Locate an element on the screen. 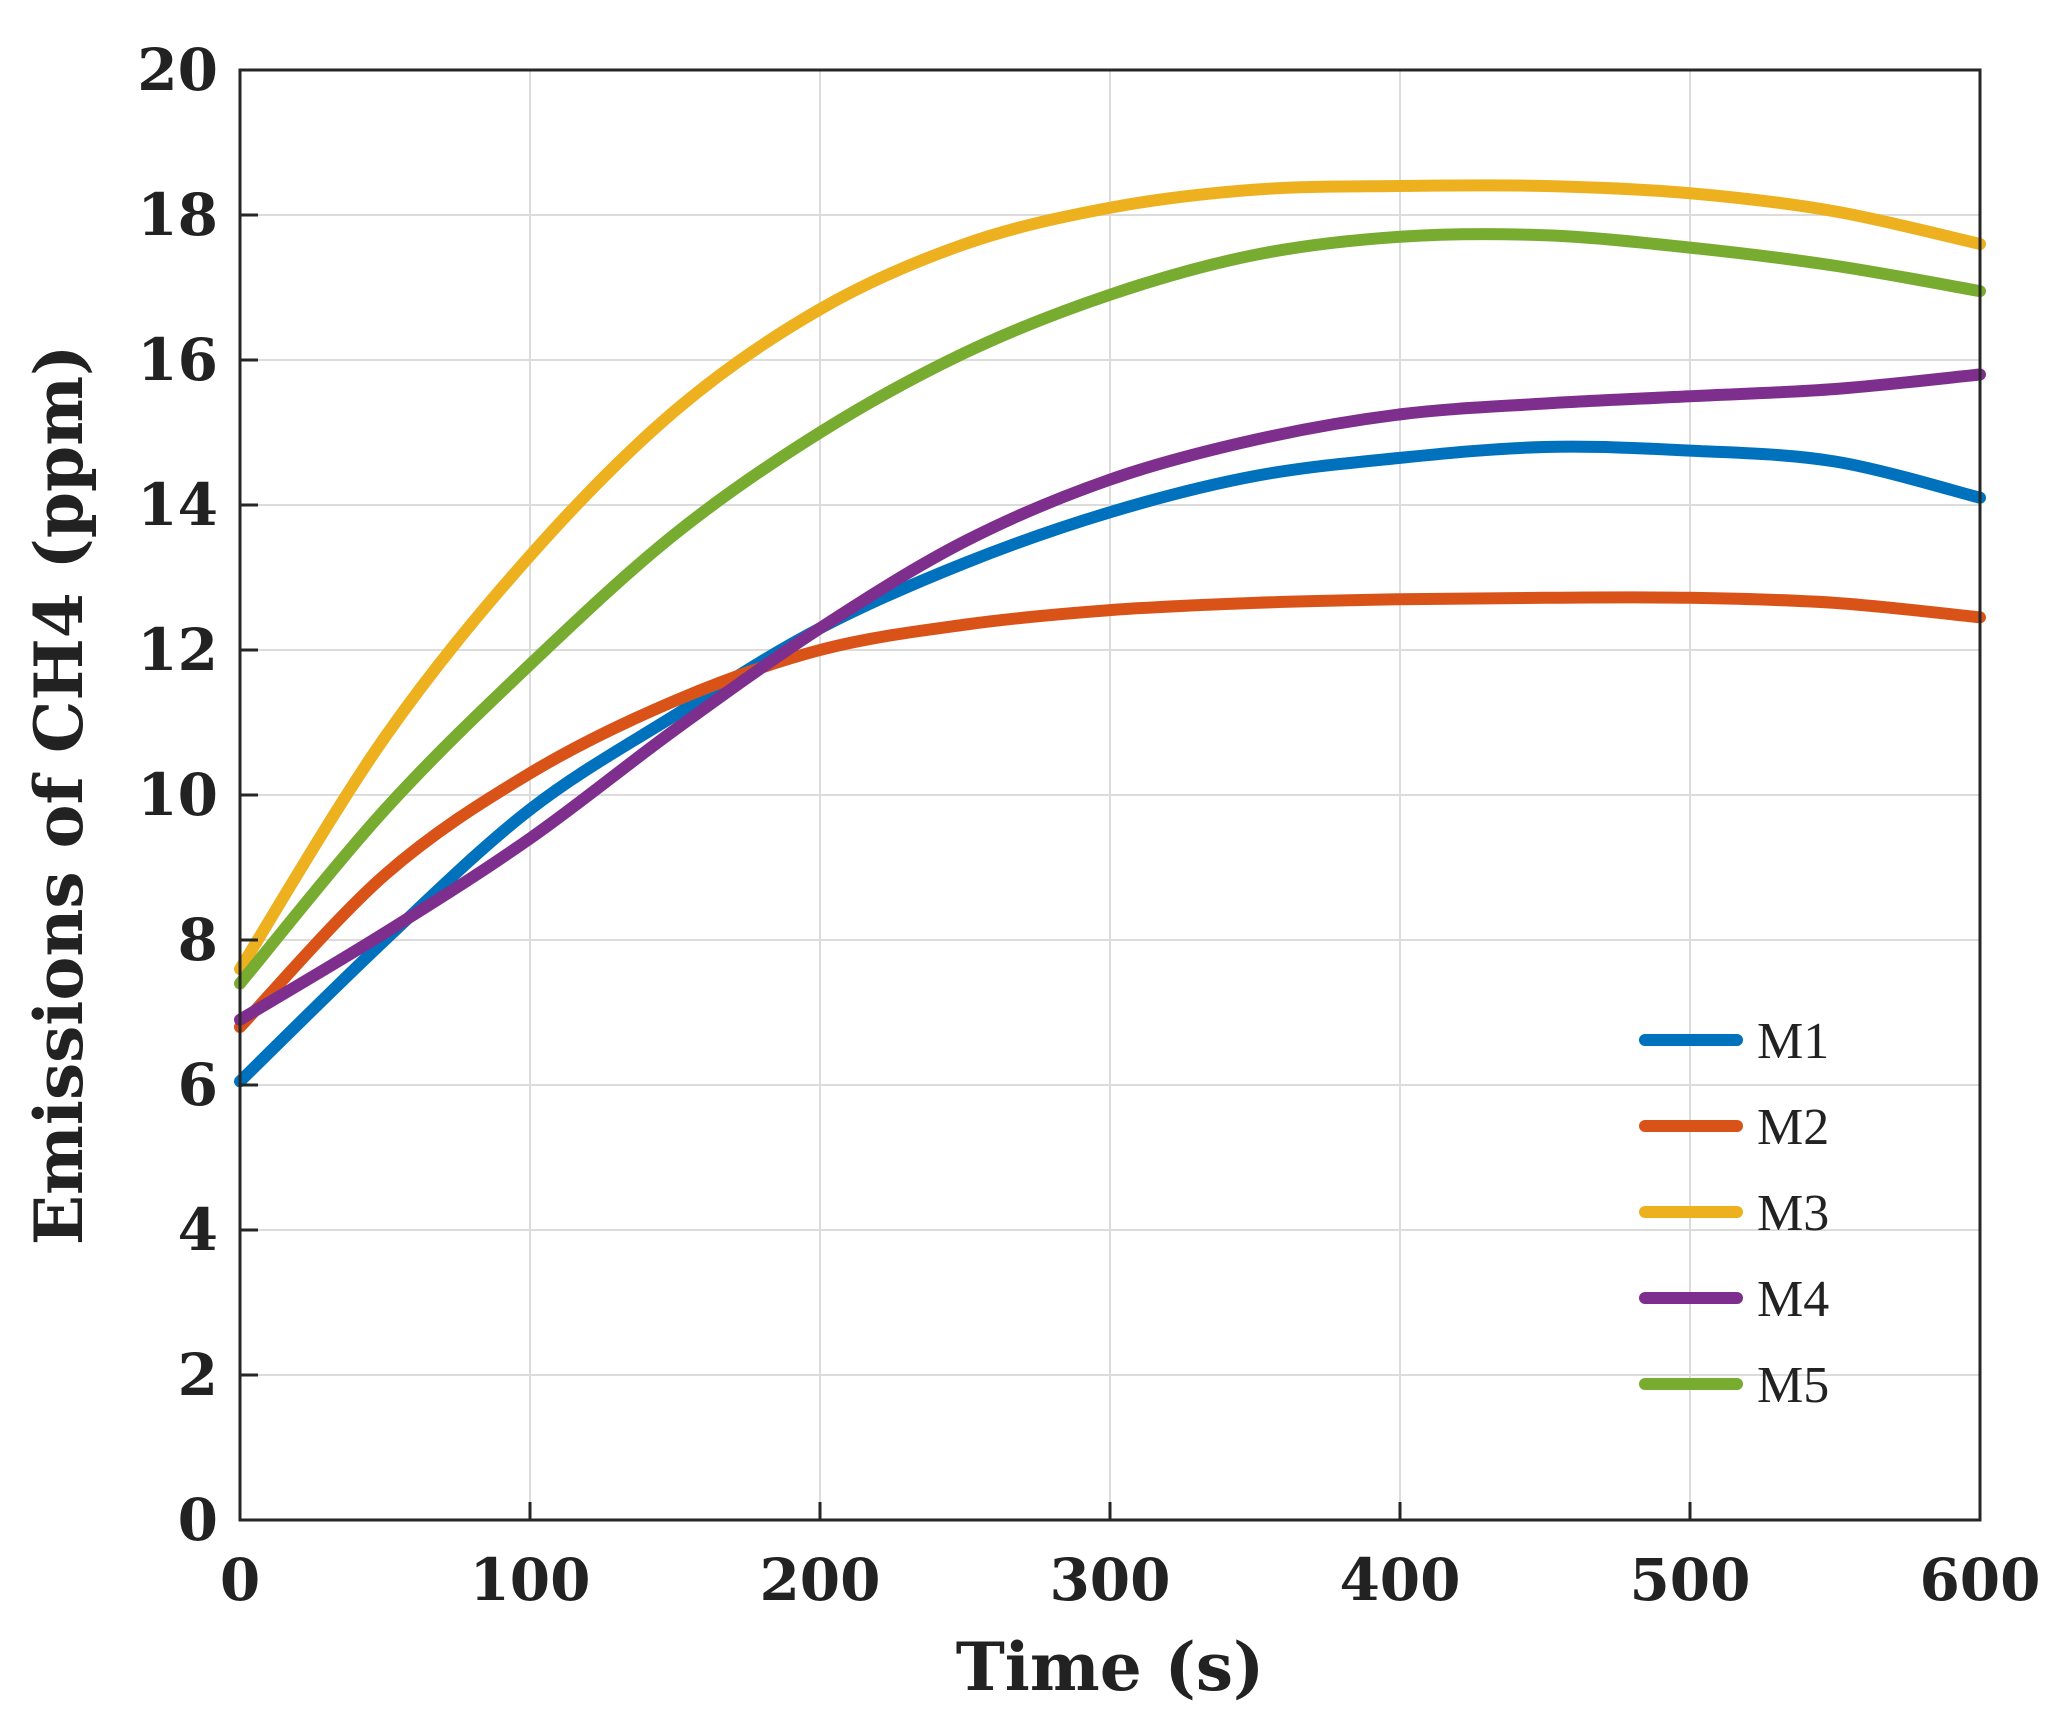 The image size is (2068, 1710). y-tick-label: 12 is located at coordinates (177, 650).